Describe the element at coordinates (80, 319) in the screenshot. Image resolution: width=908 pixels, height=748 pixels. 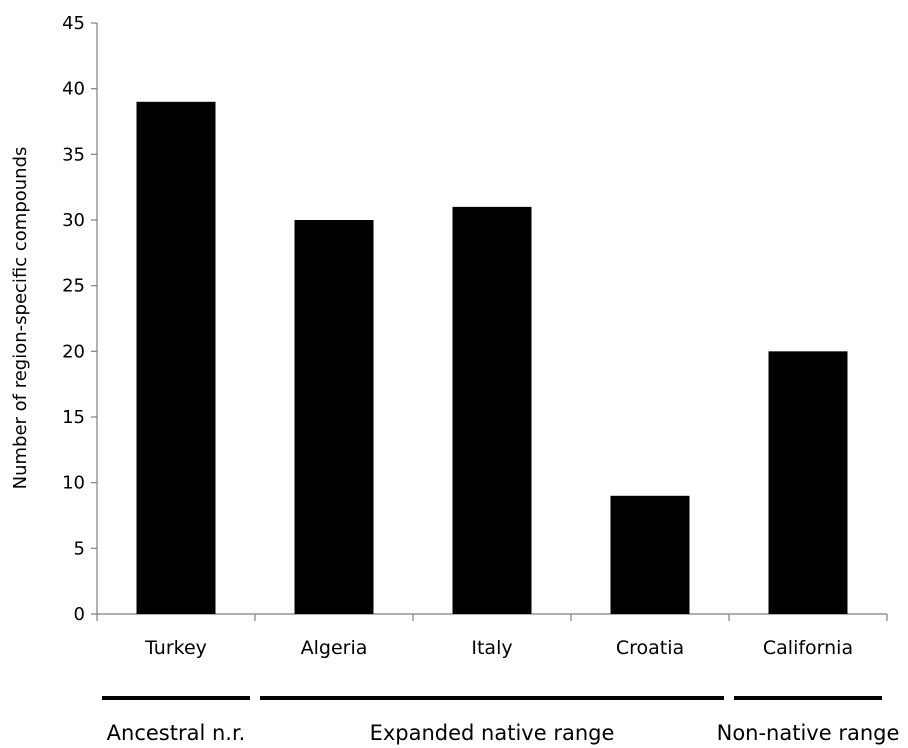
I see `y-axis: 0 5 10 15 20 25 30 35 40 45` at that location.